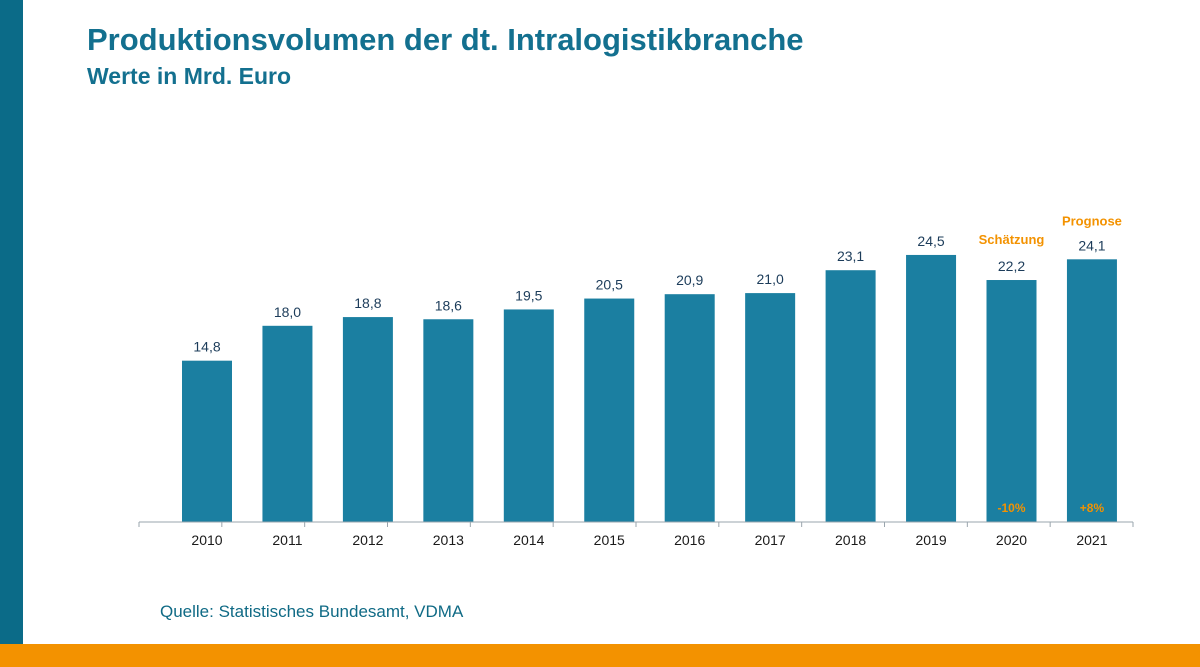 The width and height of the screenshot is (1200, 667). I want to click on change-label-2021: +8%, so click(1092, 508).